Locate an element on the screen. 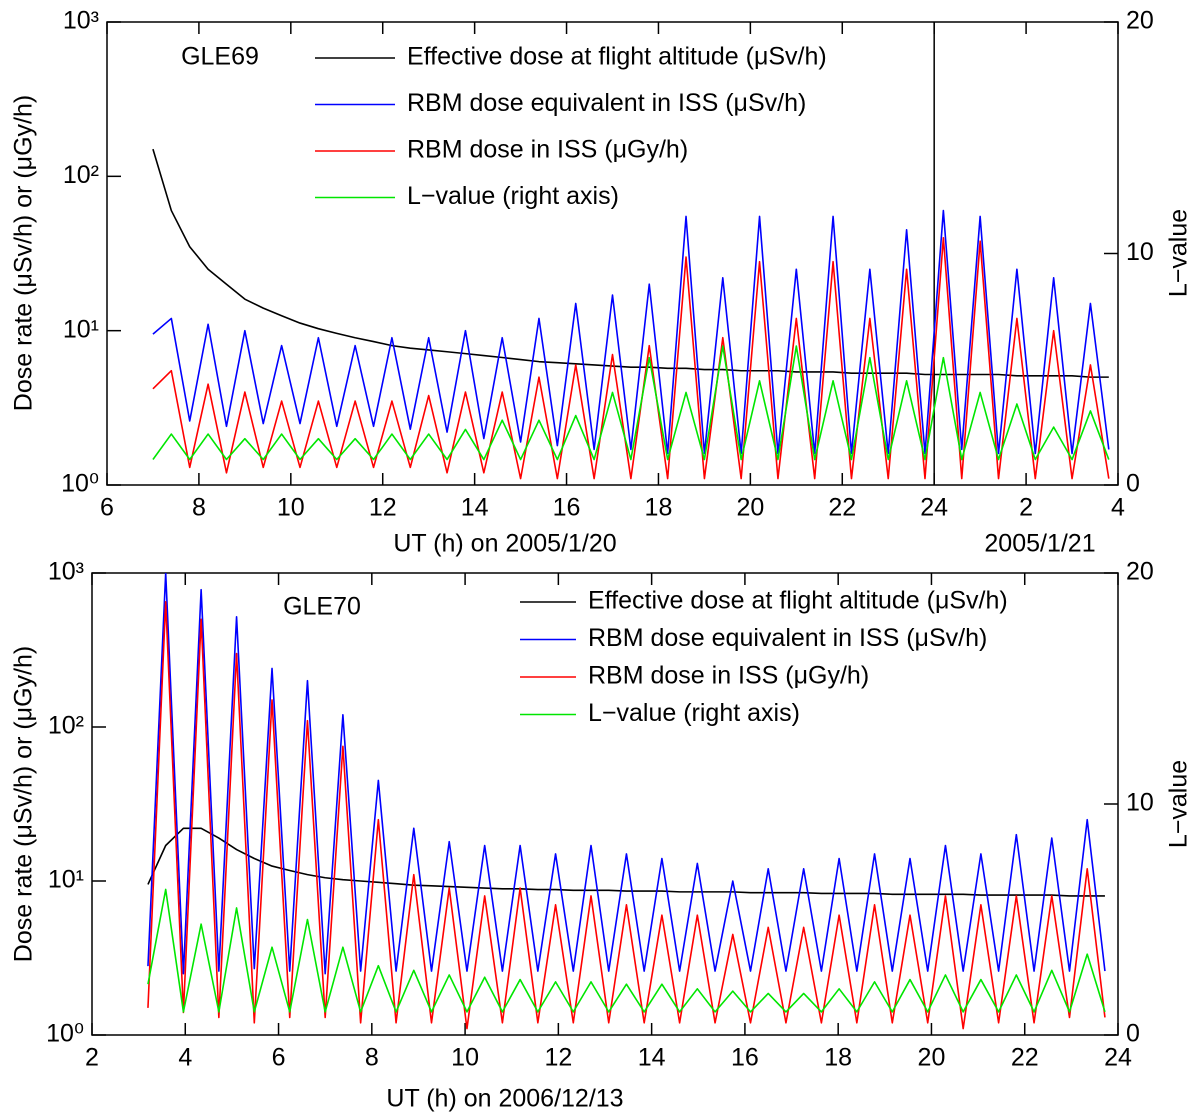 The image size is (1200, 1115). x-axis-label-2: 2005/1/21 is located at coordinates (1039, 544).